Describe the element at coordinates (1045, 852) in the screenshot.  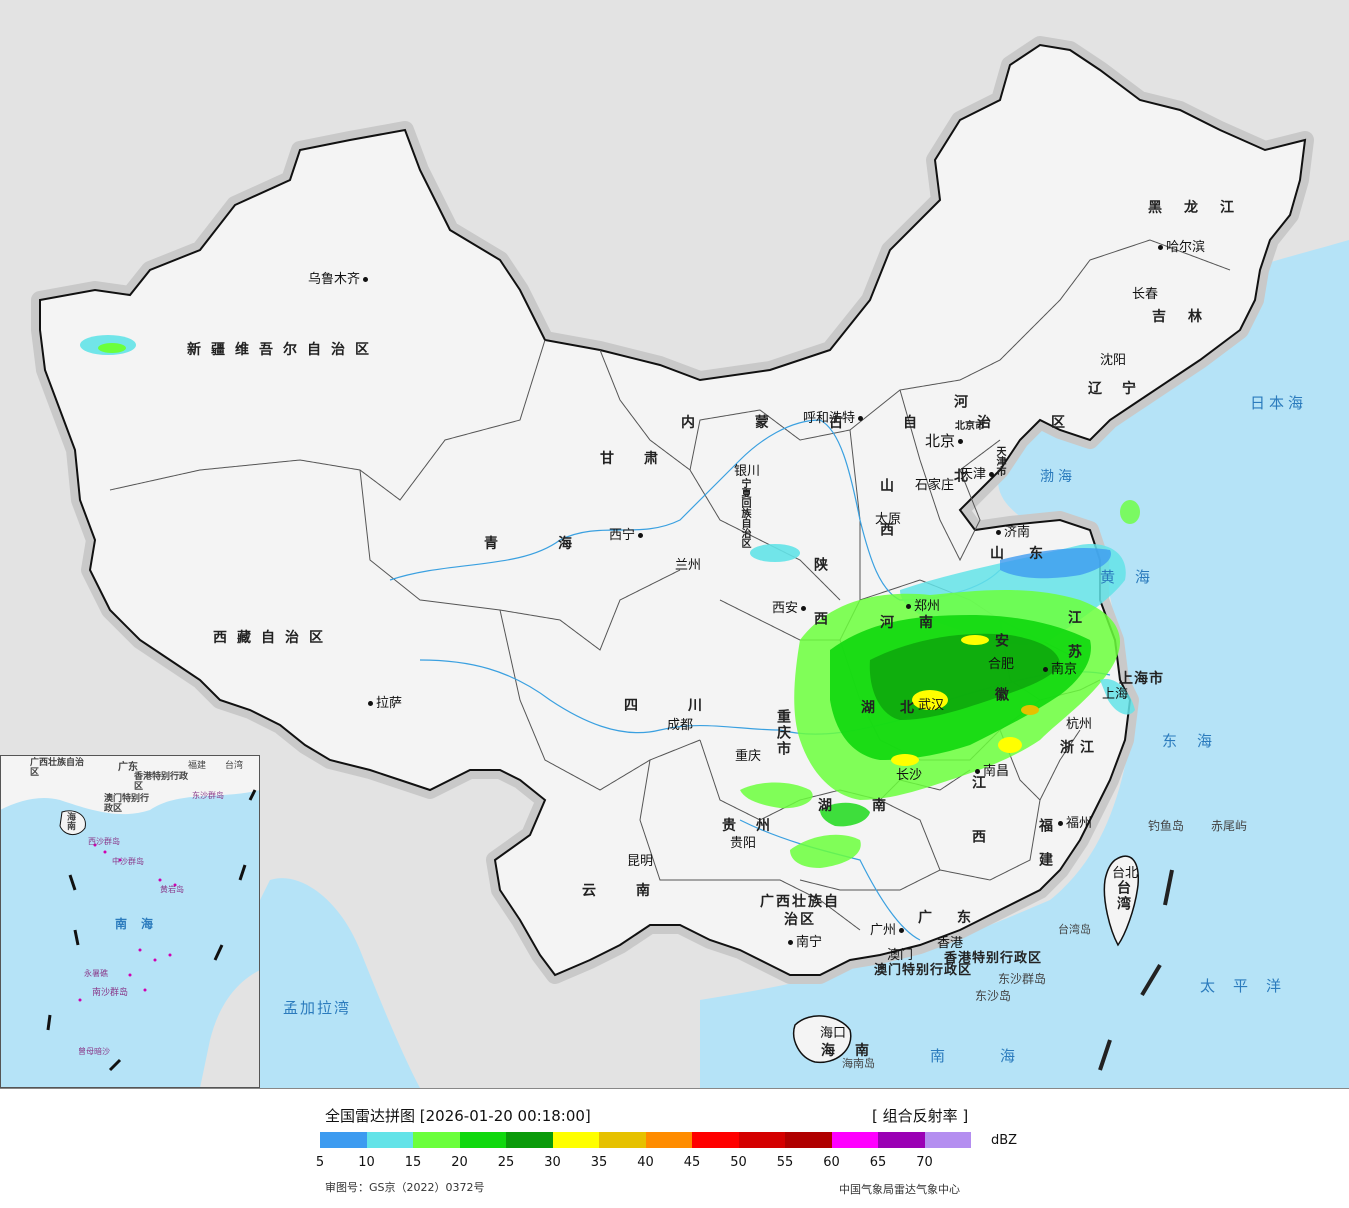
I see `prov-fujian: 福建` at that location.